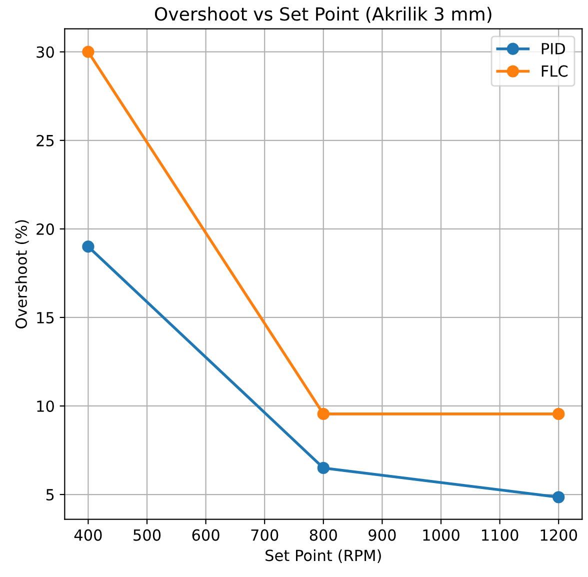 Image resolution: width=588 pixels, height=577 pixels. I want to click on y-tick-label: 15, so click(45, 318).